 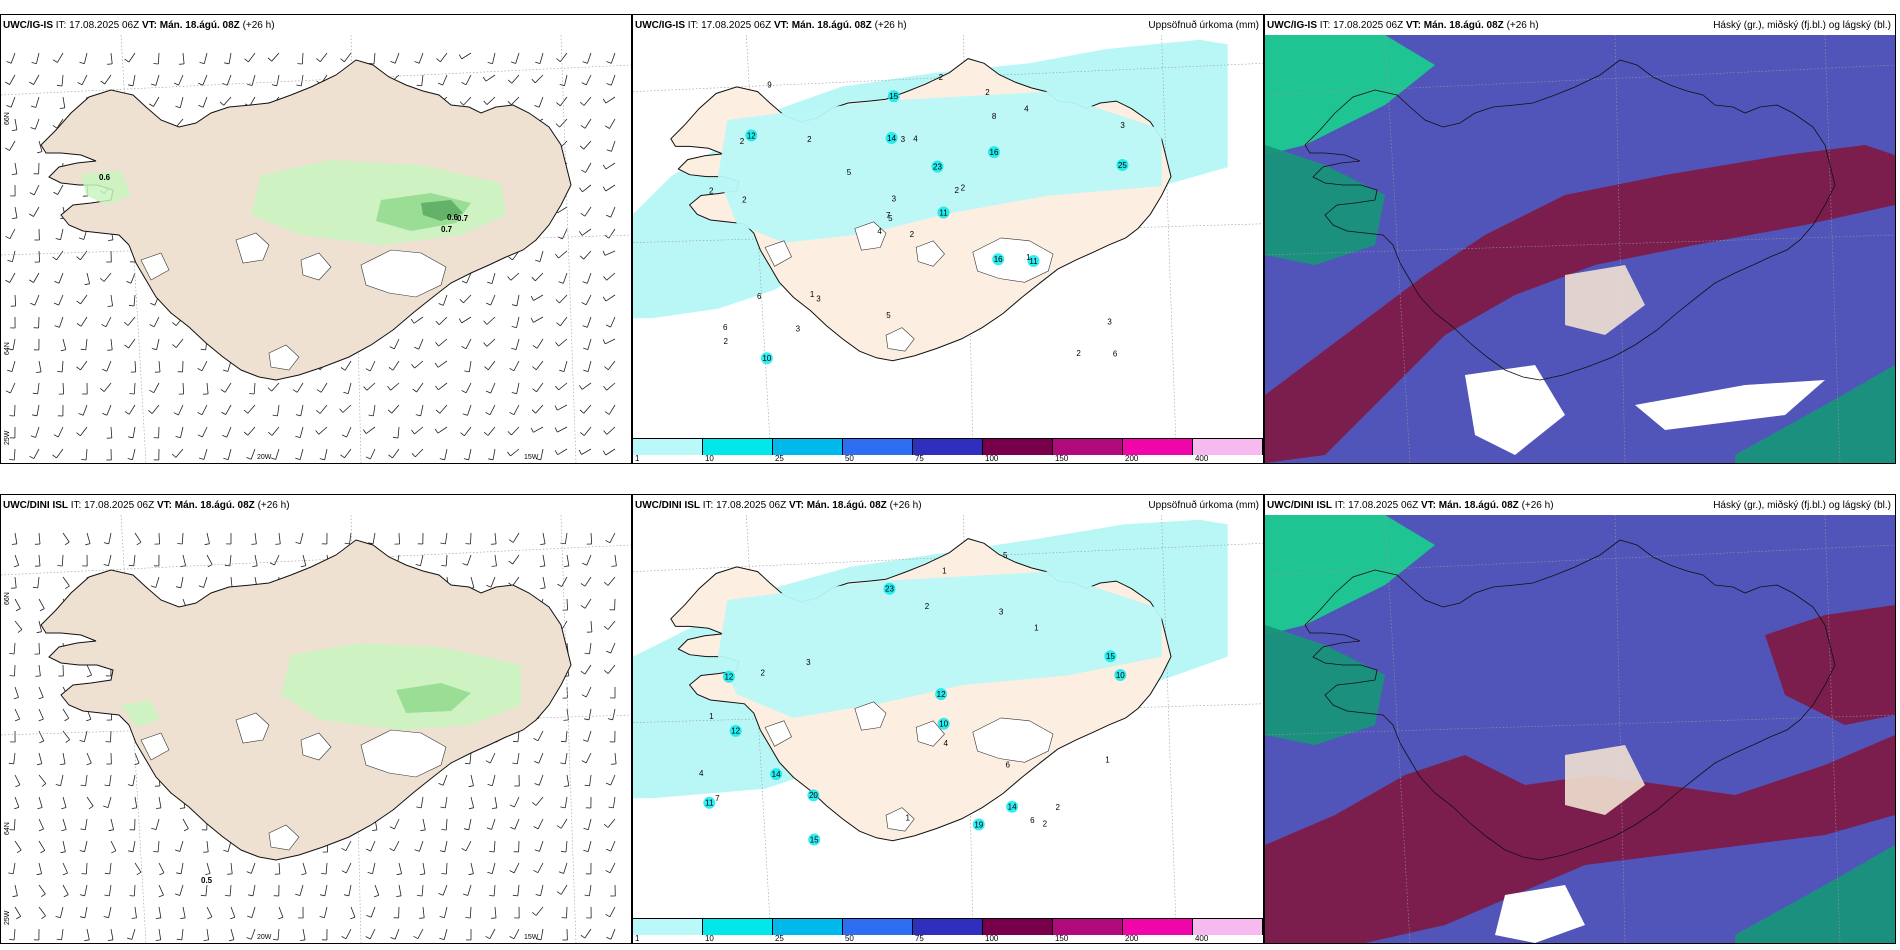 I want to click on colorbar-swatch, so click(x=1158, y=927).